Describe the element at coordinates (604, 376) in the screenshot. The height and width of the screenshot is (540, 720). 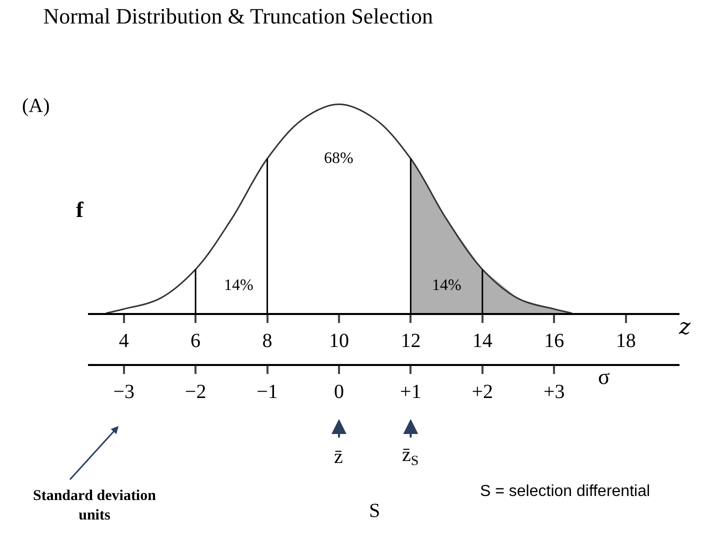
I see `x2-axis-title: σ` at that location.